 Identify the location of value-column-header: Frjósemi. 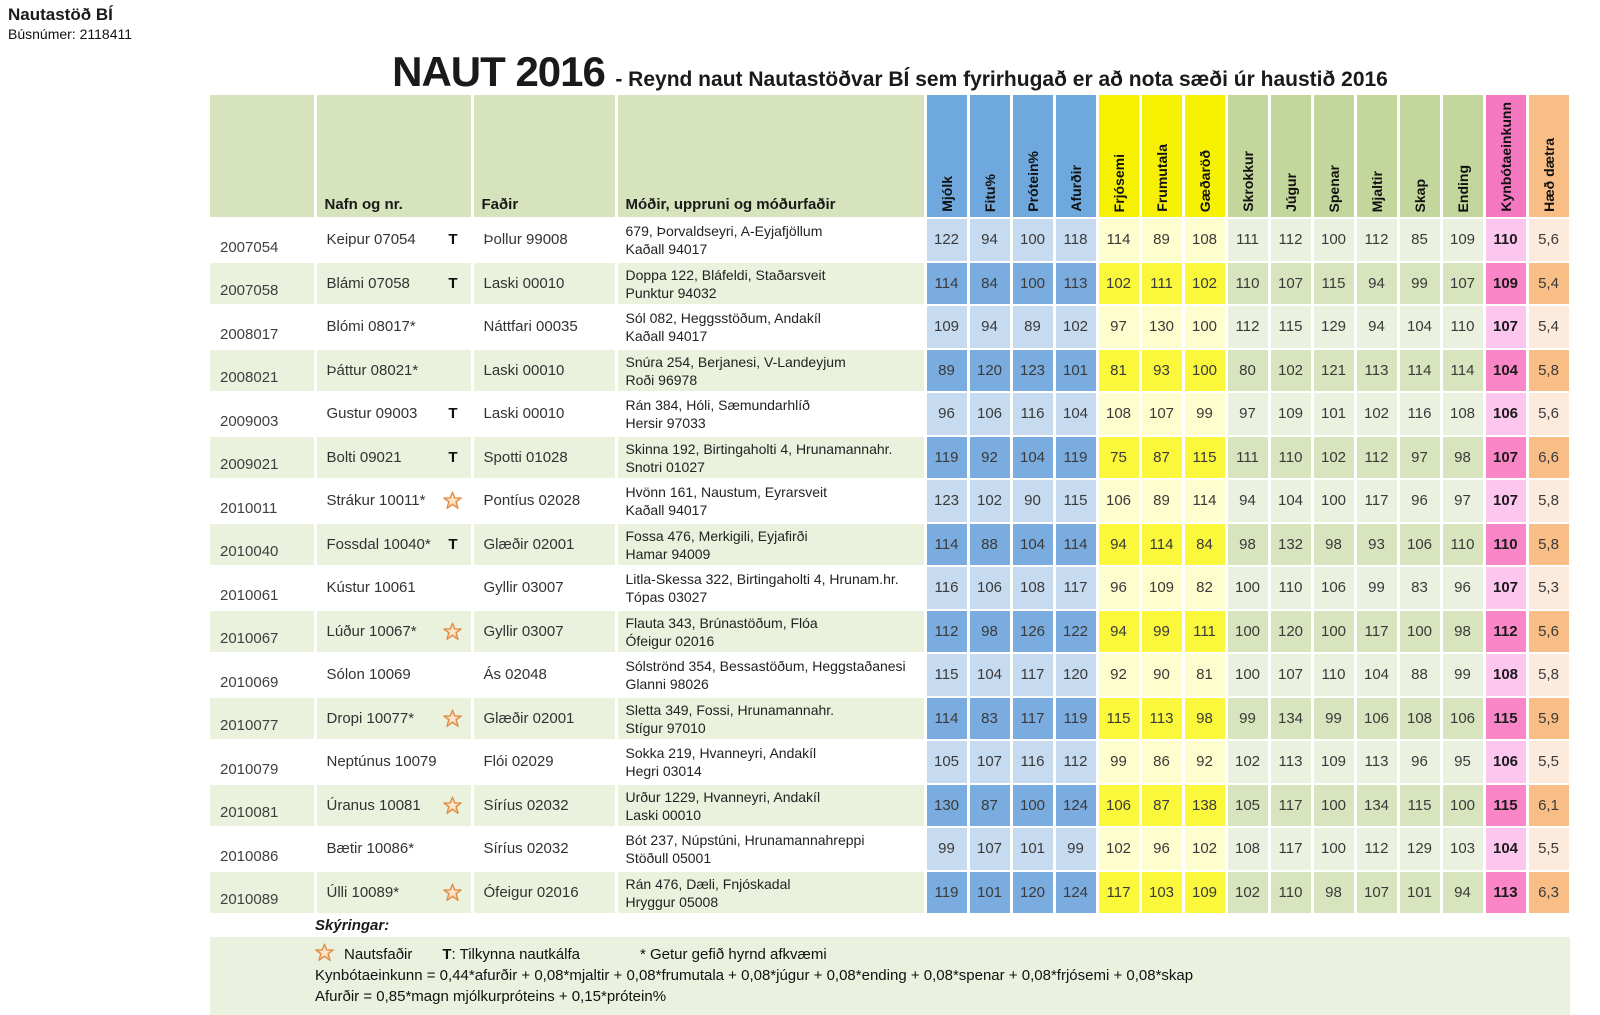
(1119, 157).